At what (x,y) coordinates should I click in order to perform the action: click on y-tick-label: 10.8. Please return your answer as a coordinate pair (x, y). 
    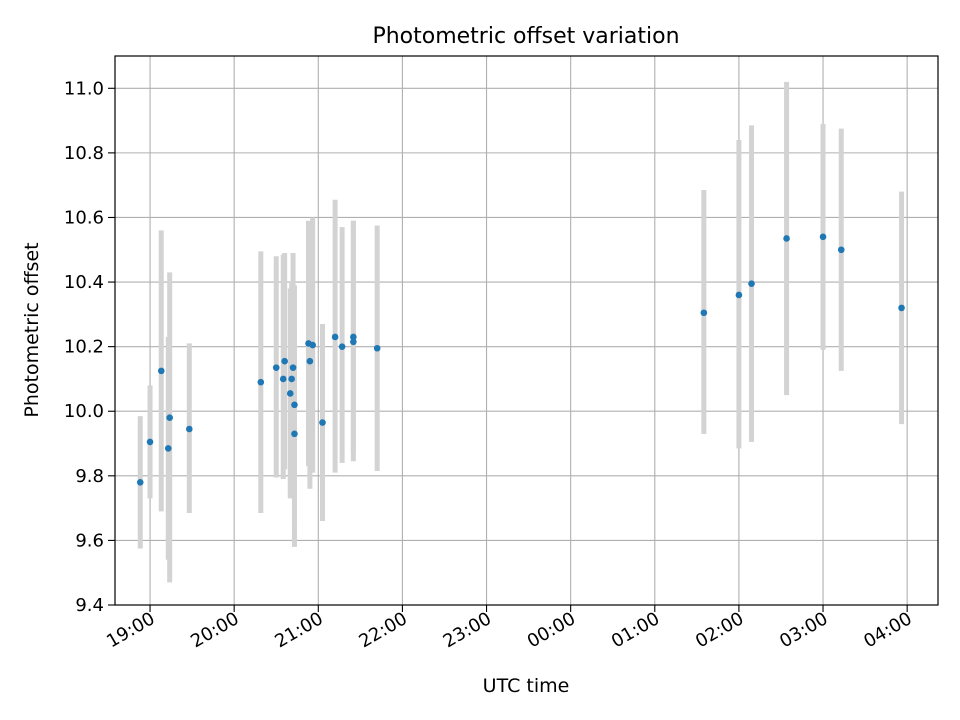
    Looking at the image, I should click on (84, 153).